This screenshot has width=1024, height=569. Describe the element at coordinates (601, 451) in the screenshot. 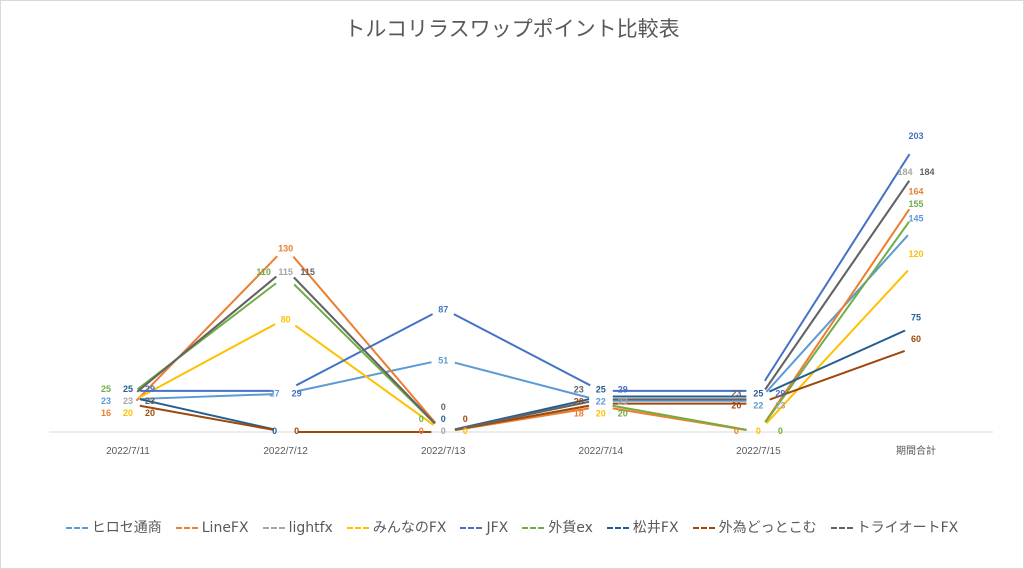

I see `x-tick-label: 2022/7/14` at that location.